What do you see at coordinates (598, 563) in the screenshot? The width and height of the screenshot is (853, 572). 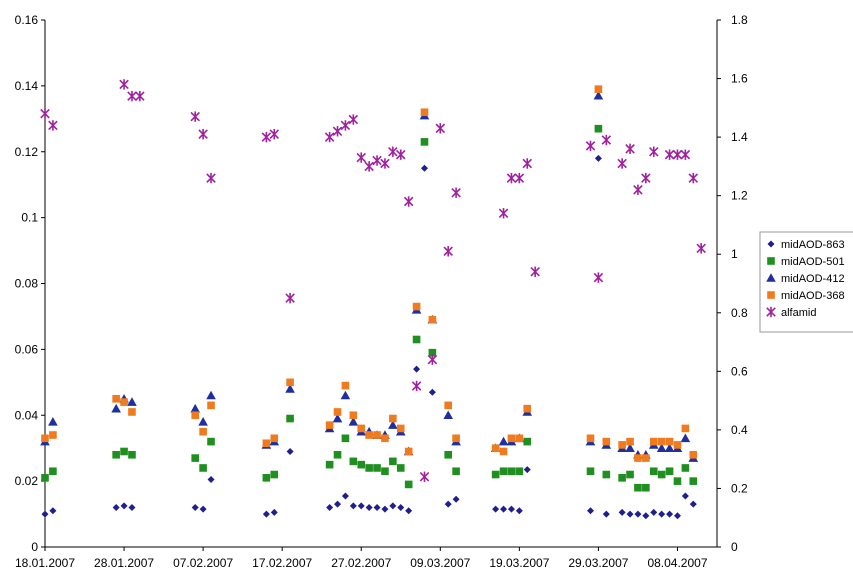 I see `x-tick-label: 29.03.2007` at bounding box center [598, 563].